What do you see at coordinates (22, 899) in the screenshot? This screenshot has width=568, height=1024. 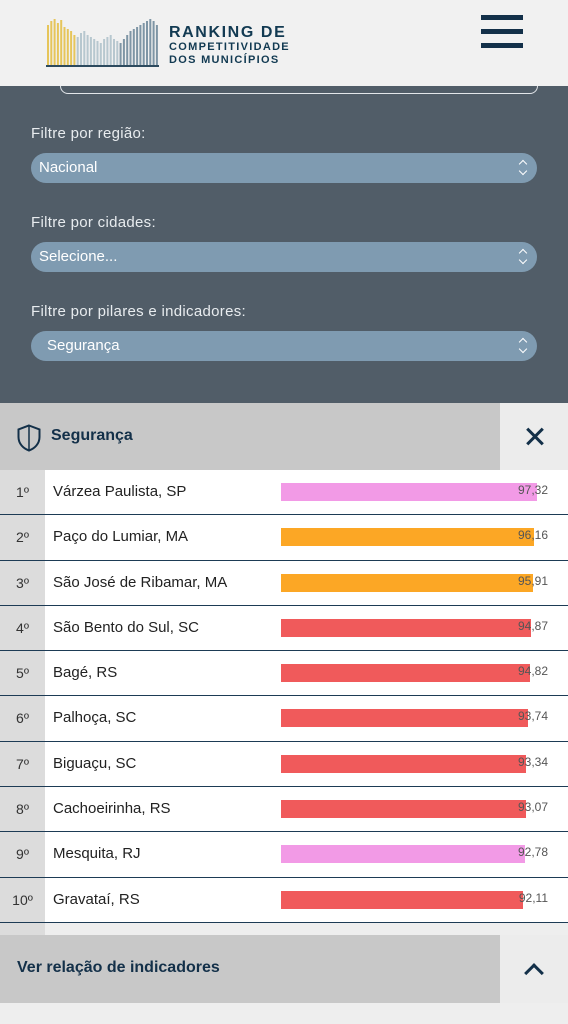 I see `ranking-position: 10º` at bounding box center [22, 899].